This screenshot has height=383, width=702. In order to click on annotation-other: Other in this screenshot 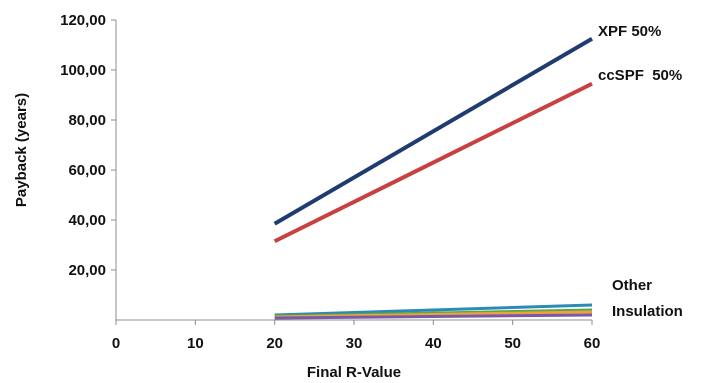, I will do `click(632, 285)`.